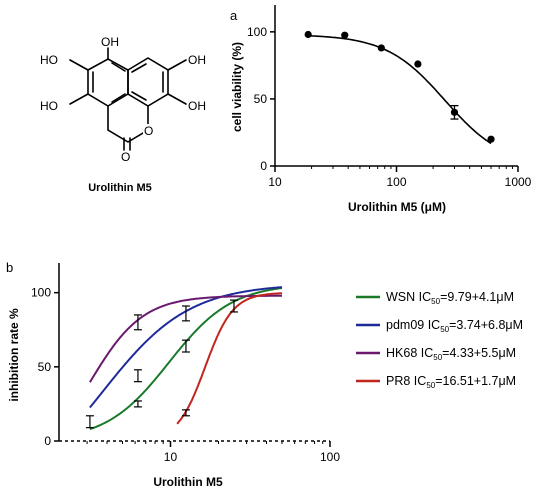 Image resolution: width=550 pixels, height=491 pixels. Describe the element at coordinates (197, 106) in the screenshot. I see `oh-label-3: OH` at that location.